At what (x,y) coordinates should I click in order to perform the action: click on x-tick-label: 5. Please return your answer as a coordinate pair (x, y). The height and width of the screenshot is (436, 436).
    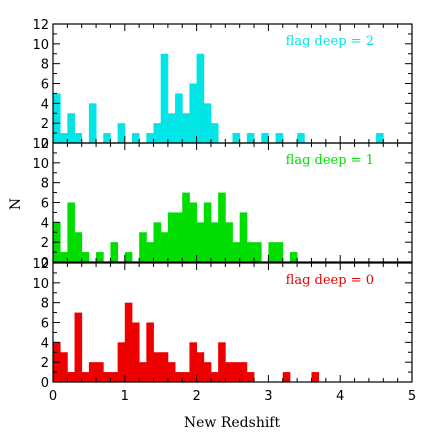
    Looking at the image, I should click on (412, 396).